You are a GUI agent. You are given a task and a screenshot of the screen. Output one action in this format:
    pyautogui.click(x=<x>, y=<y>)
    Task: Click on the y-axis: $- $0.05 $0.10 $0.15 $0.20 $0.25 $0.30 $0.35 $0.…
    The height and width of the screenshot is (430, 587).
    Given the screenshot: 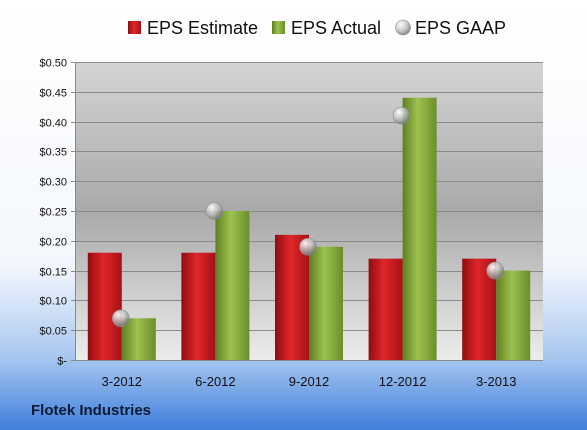 What is the action you would take?
    pyautogui.click(x=57, y=213)
    